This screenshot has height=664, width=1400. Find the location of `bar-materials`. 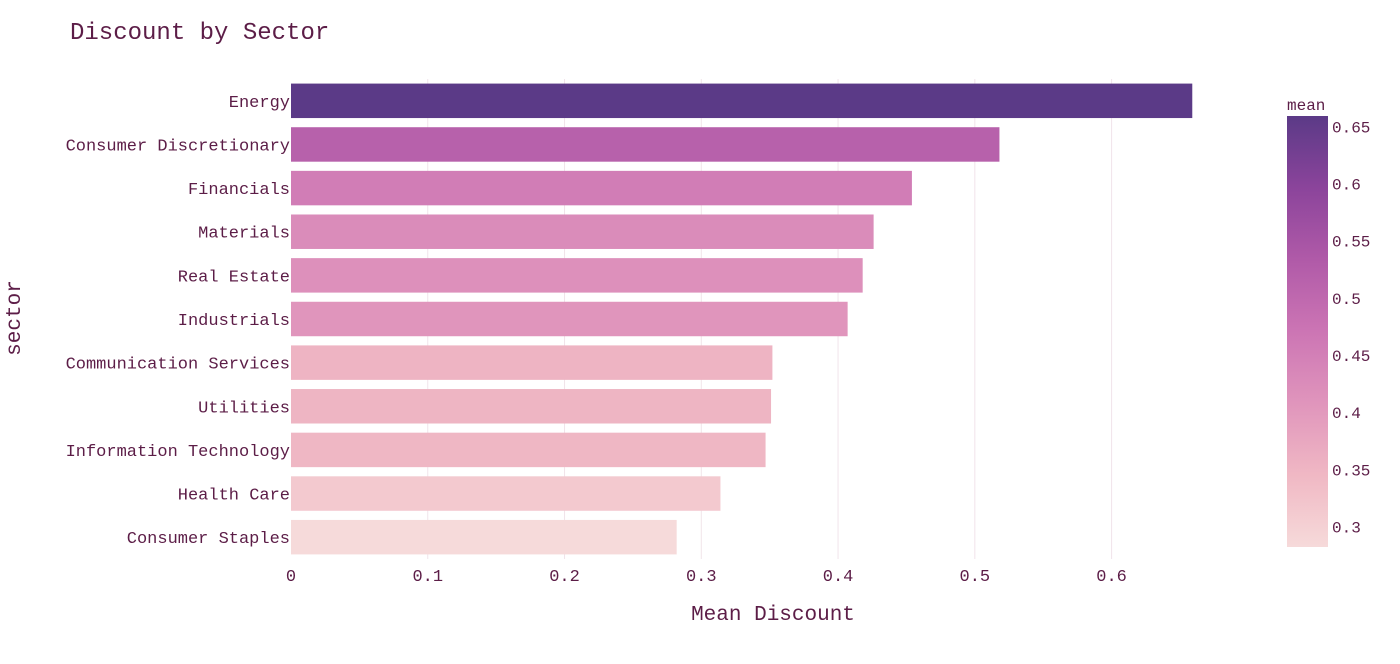

bar-materials is located at coordinates (582, 231).